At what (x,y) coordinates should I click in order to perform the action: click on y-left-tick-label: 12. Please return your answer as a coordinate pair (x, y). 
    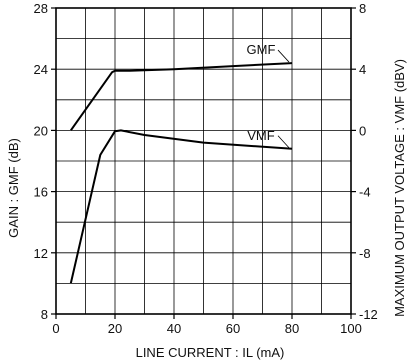
    Looking at the image, I should click on (41, 253).